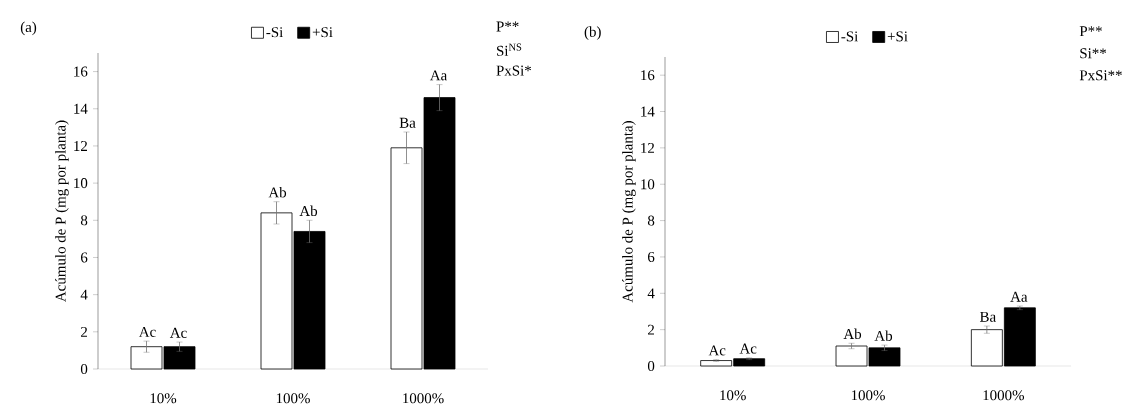  Describe the element at coordinates (592, 33) in the screenshot. I see `chart-title: (b)` at that location.